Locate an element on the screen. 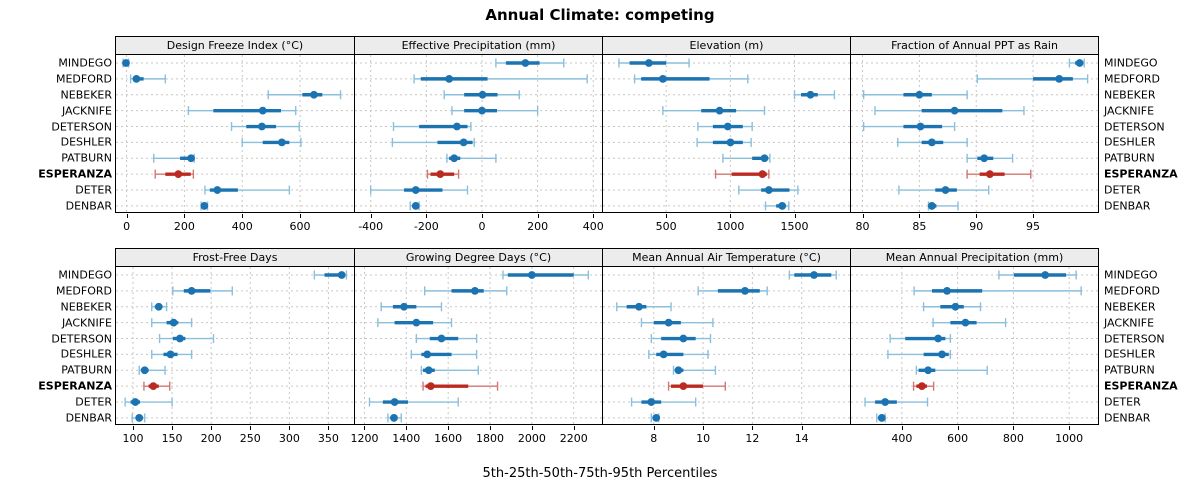  tick-label: 100 is located at coordinates (133, 438).